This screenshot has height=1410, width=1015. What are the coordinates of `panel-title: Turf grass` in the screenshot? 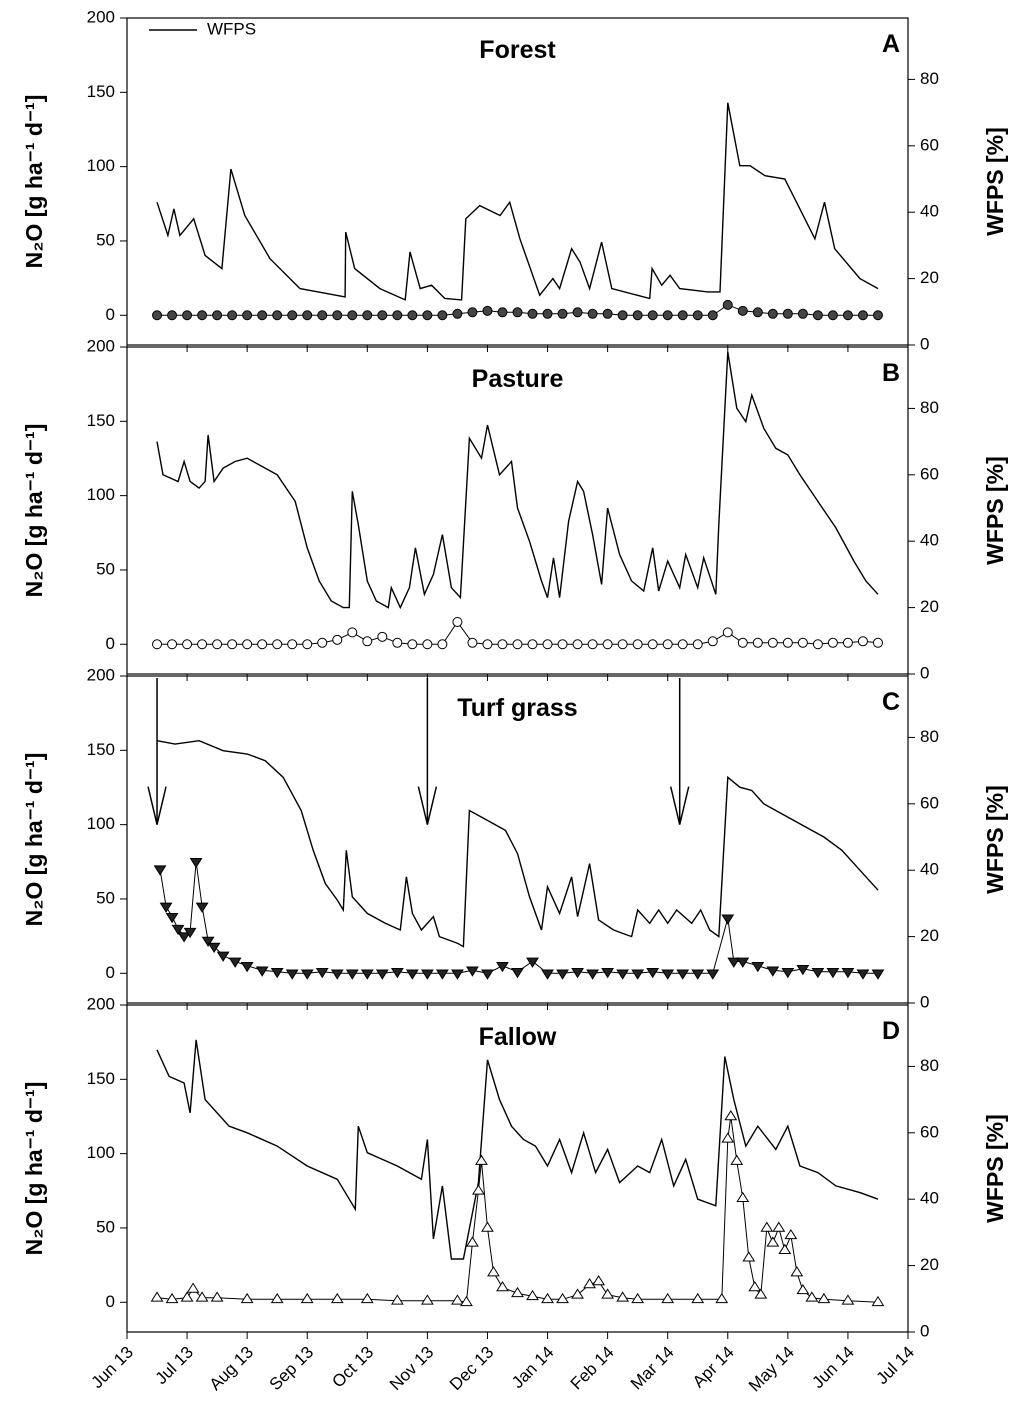 It's located at (517, 708).